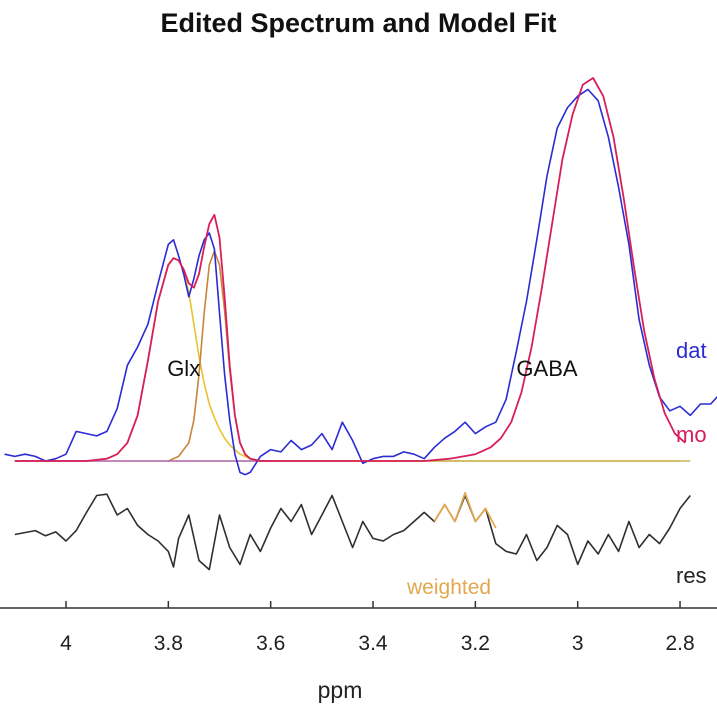 The height and width of the screenshot is (717, 717). Describe the element at coordinates (168, 643) in the screenshot. I see `x-tick-label: 3.8` at that location.